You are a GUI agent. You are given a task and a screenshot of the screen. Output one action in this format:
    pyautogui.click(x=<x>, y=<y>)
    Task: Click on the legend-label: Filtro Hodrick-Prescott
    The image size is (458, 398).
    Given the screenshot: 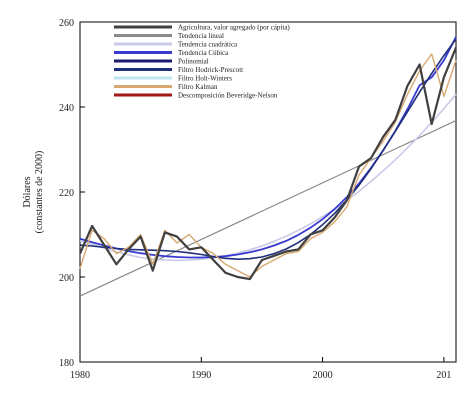 What is the action you would take?
    pyautogui.click(x=210, y=70)
    